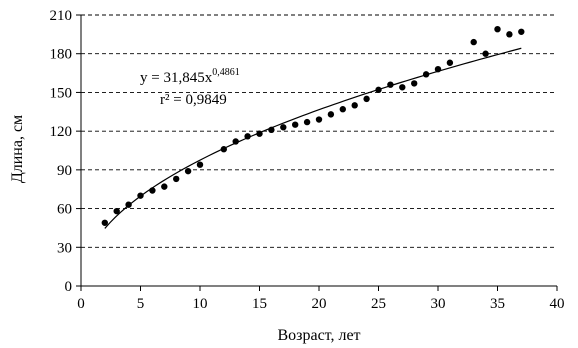  What do you see at coordinates (557, 304) in the screenshot?
I see `x-tick-label: 40` at bounding box center [557, 304].